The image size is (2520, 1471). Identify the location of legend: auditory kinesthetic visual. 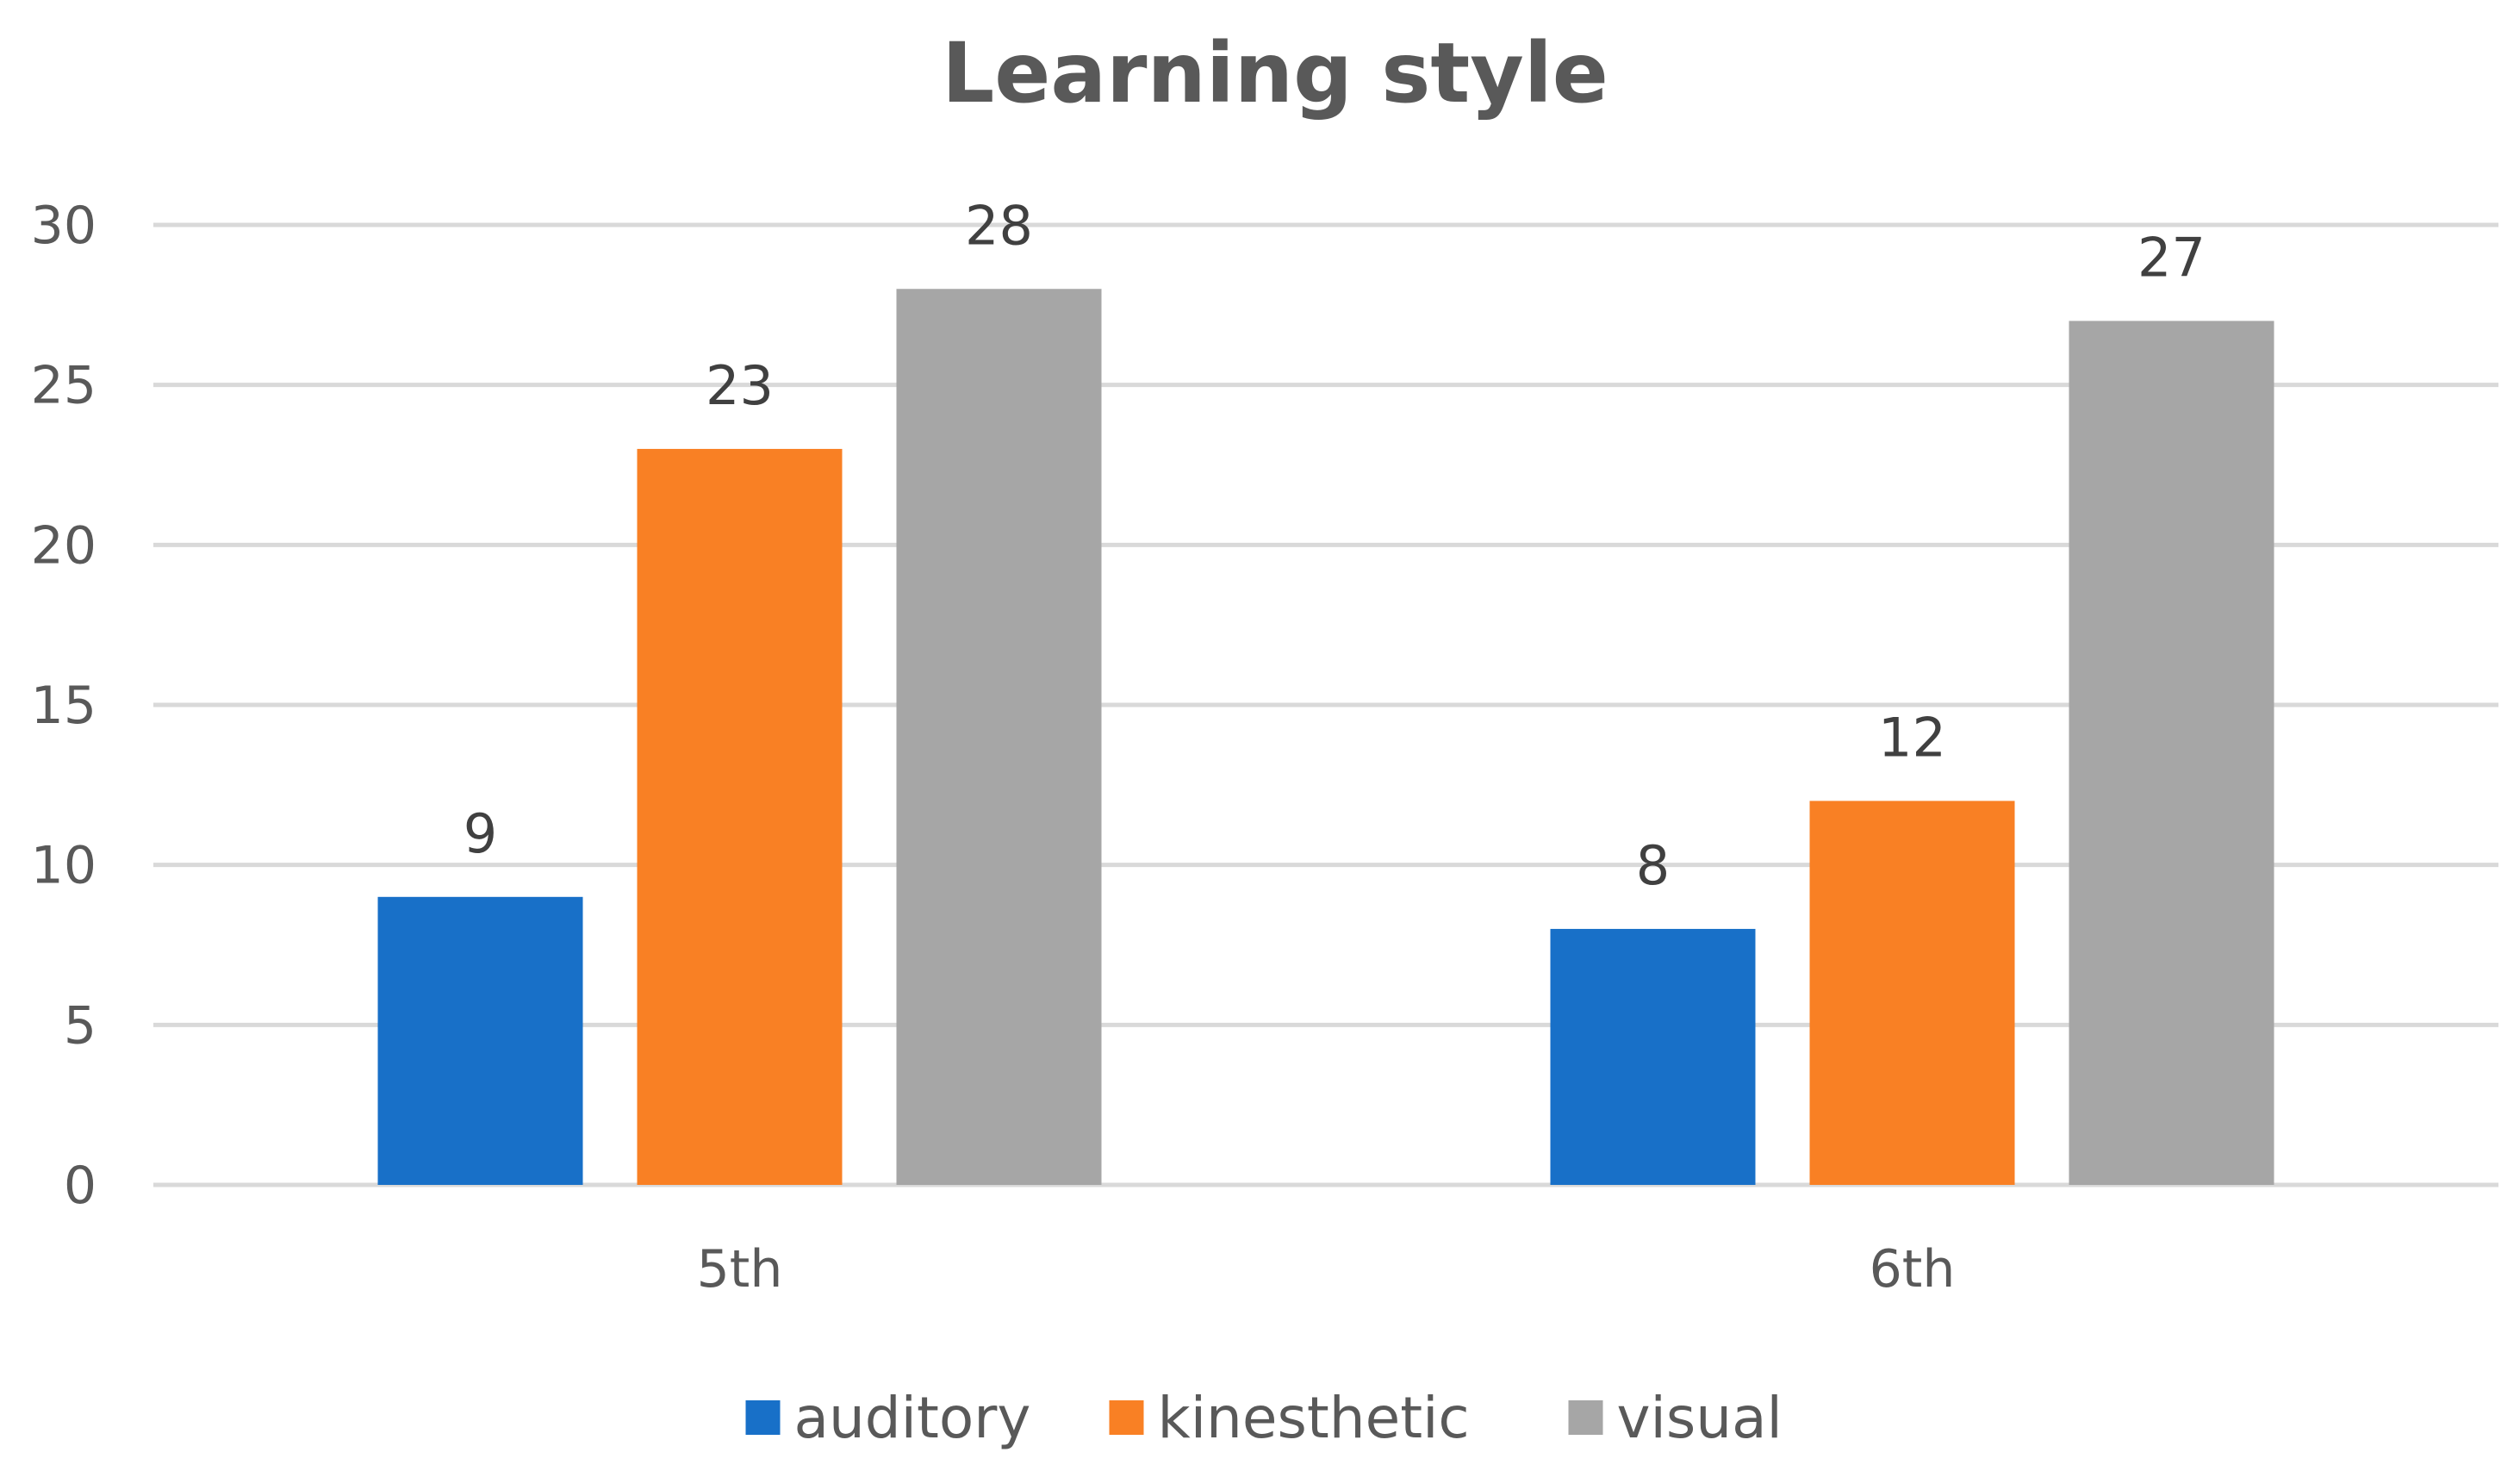
(1264, 1418).